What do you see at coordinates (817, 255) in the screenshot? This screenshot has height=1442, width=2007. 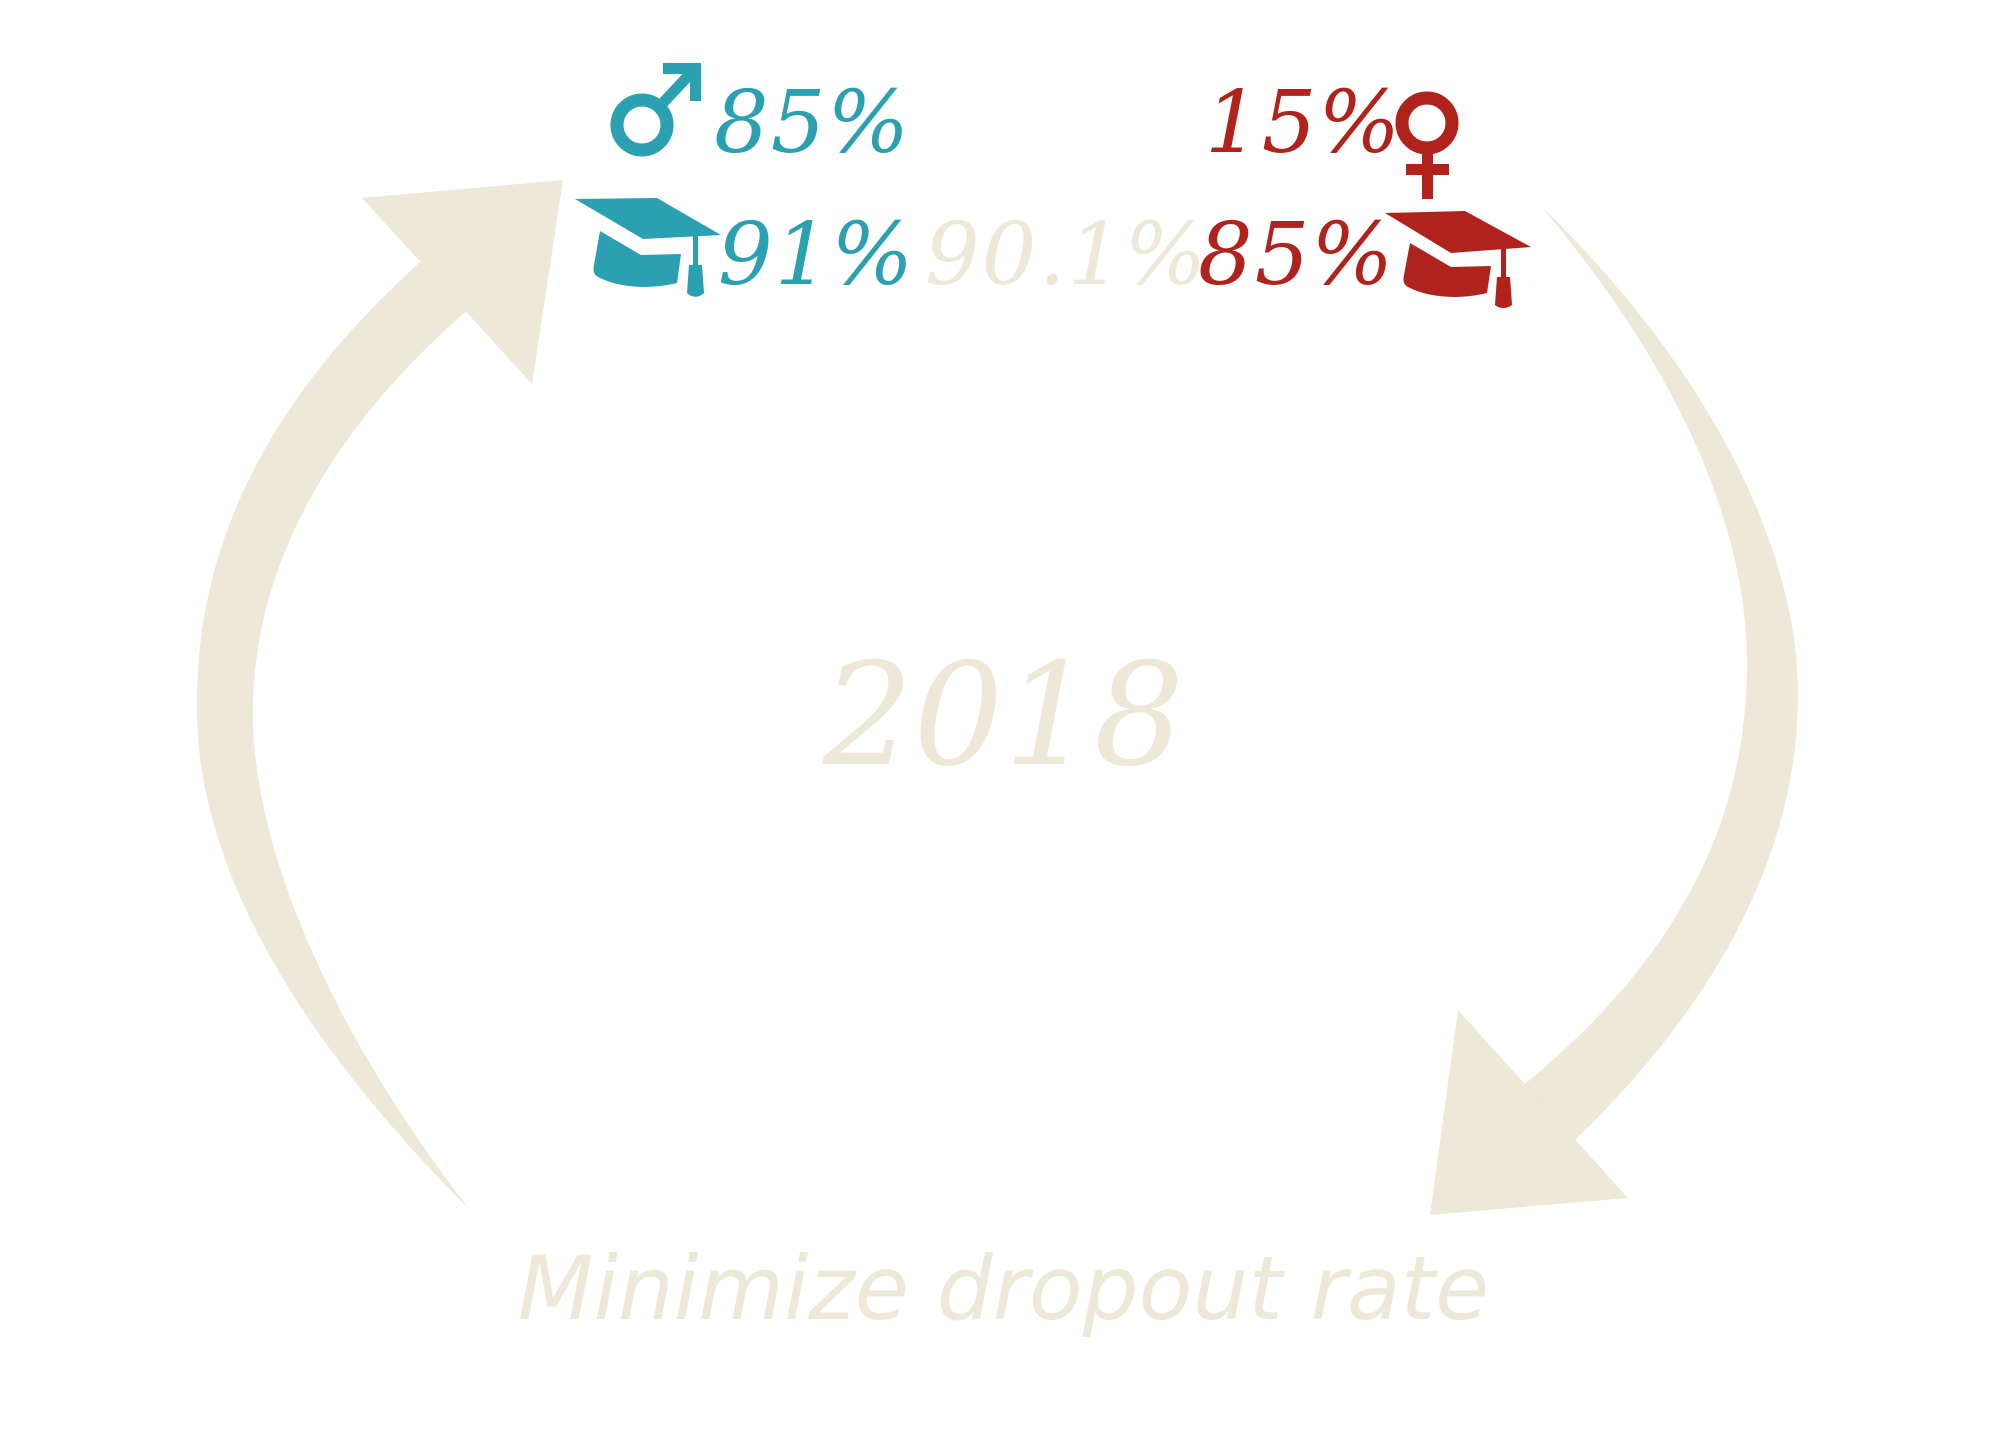 I see `male-graduation-value: 91%` at bounding box center [817, 255].